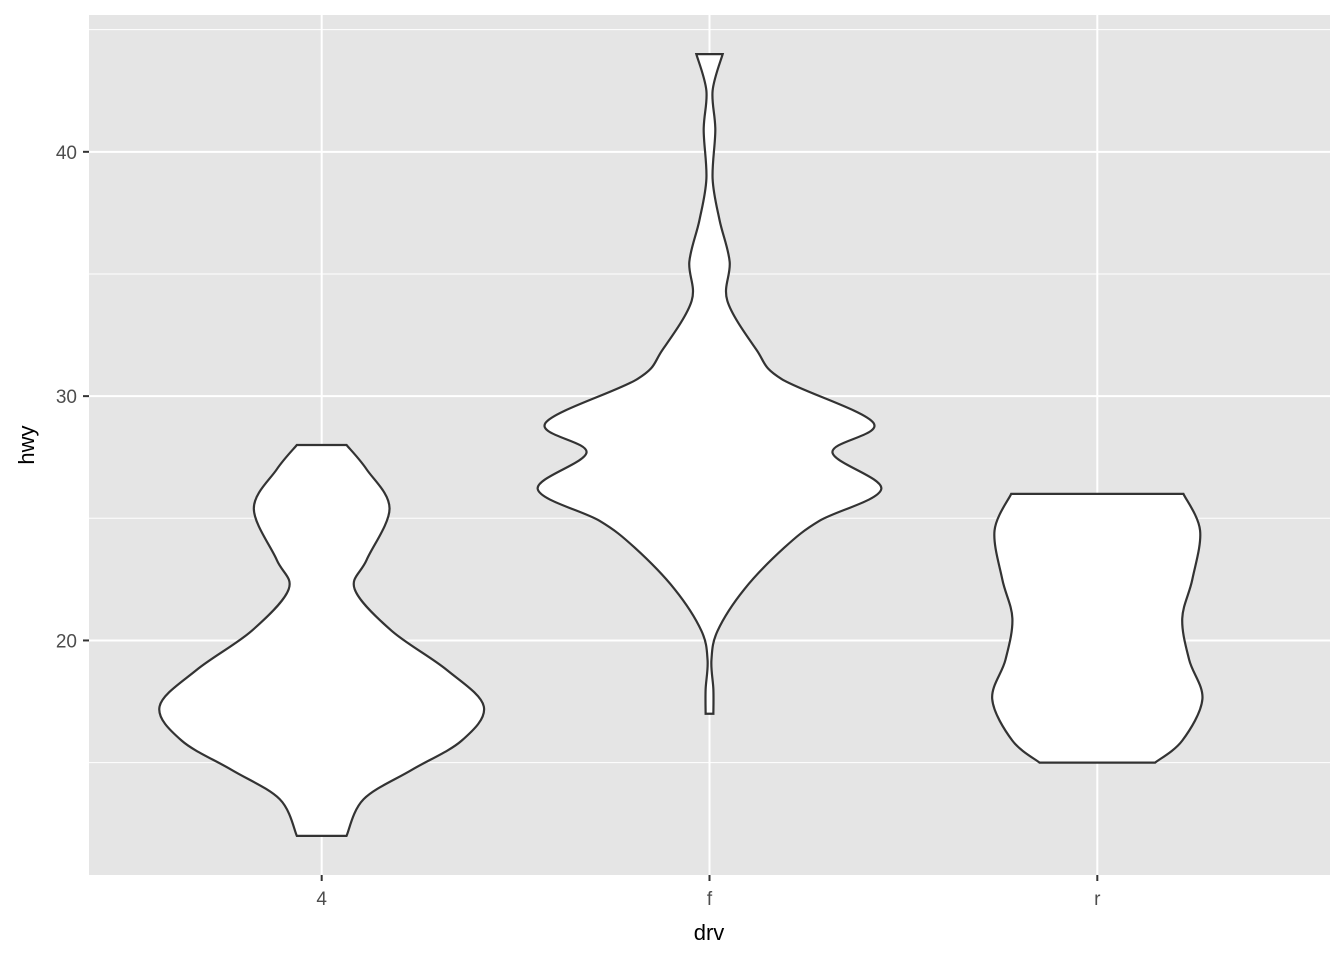 Image resolution: width=1344 pixels, height=965 pixels. What do you see at coordinates (26, 444) in the screenshot?
I see `y-axis-title: hwy` at bounding box center [26, 444].